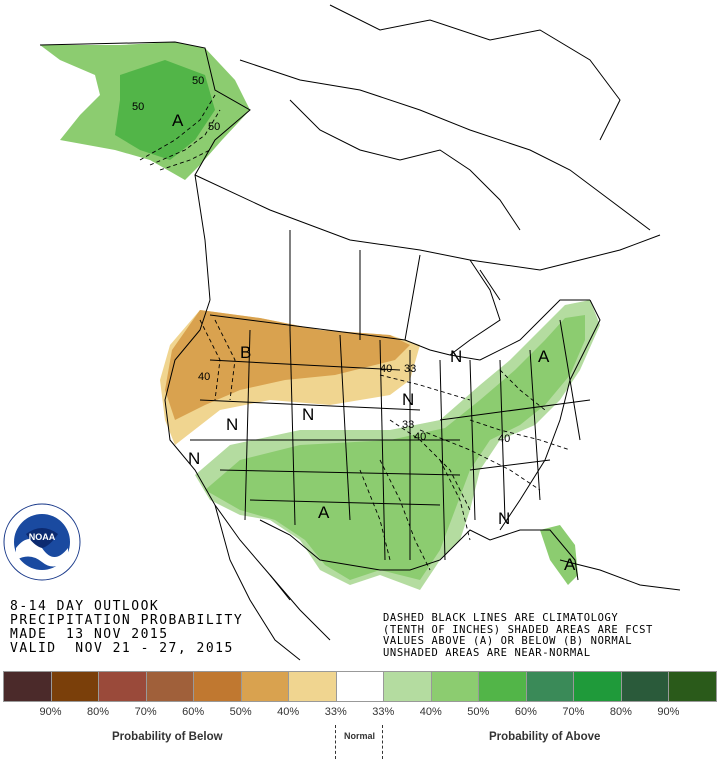 The height and width of the screenshot is (759, 719). I want to click on title-line: PRECIPITATION PROBABILITY, so click(127, 620).